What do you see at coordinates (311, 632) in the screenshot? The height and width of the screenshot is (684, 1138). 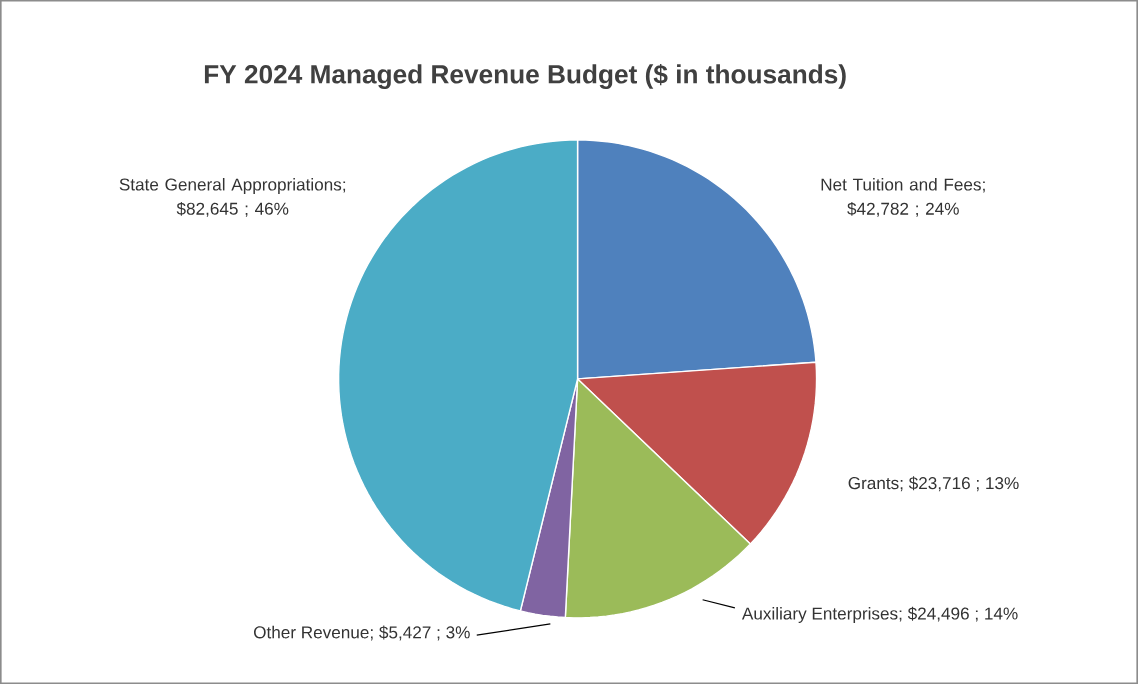 I see `slice-label: Other Revenue` at bounding box center [311, 632].